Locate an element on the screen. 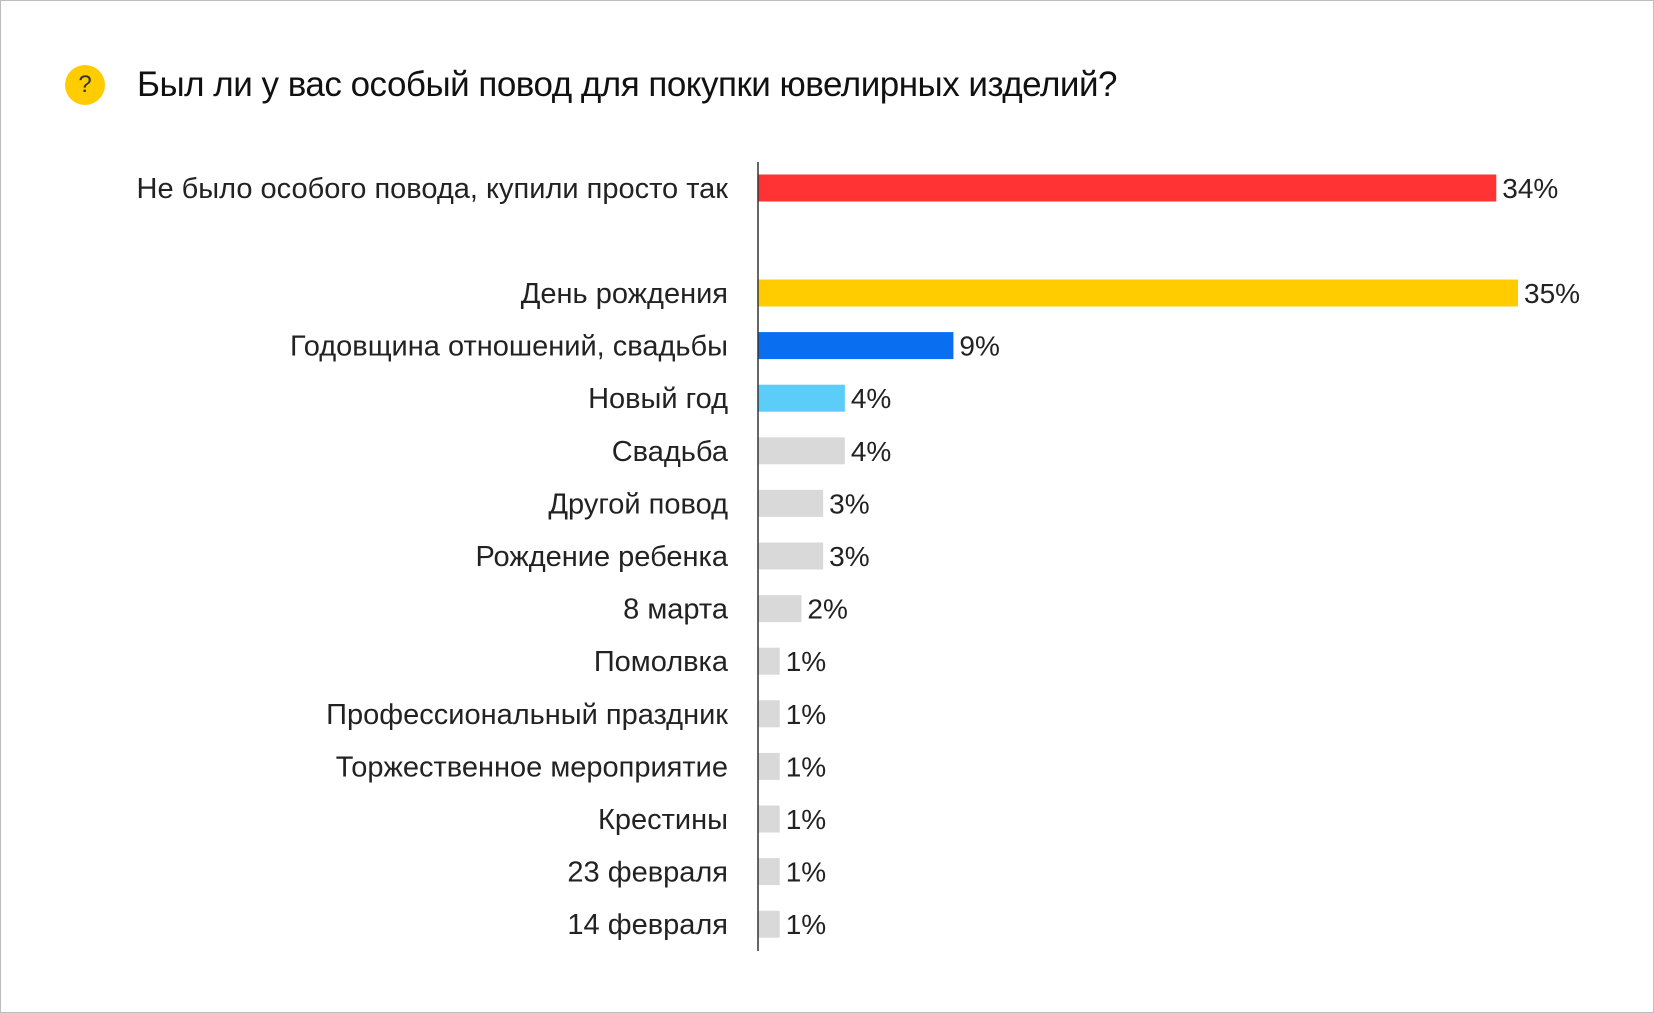 The width and height of the screenshot is (1654, 1013). category-label: Другой повод is located at coordinates (638, 504).